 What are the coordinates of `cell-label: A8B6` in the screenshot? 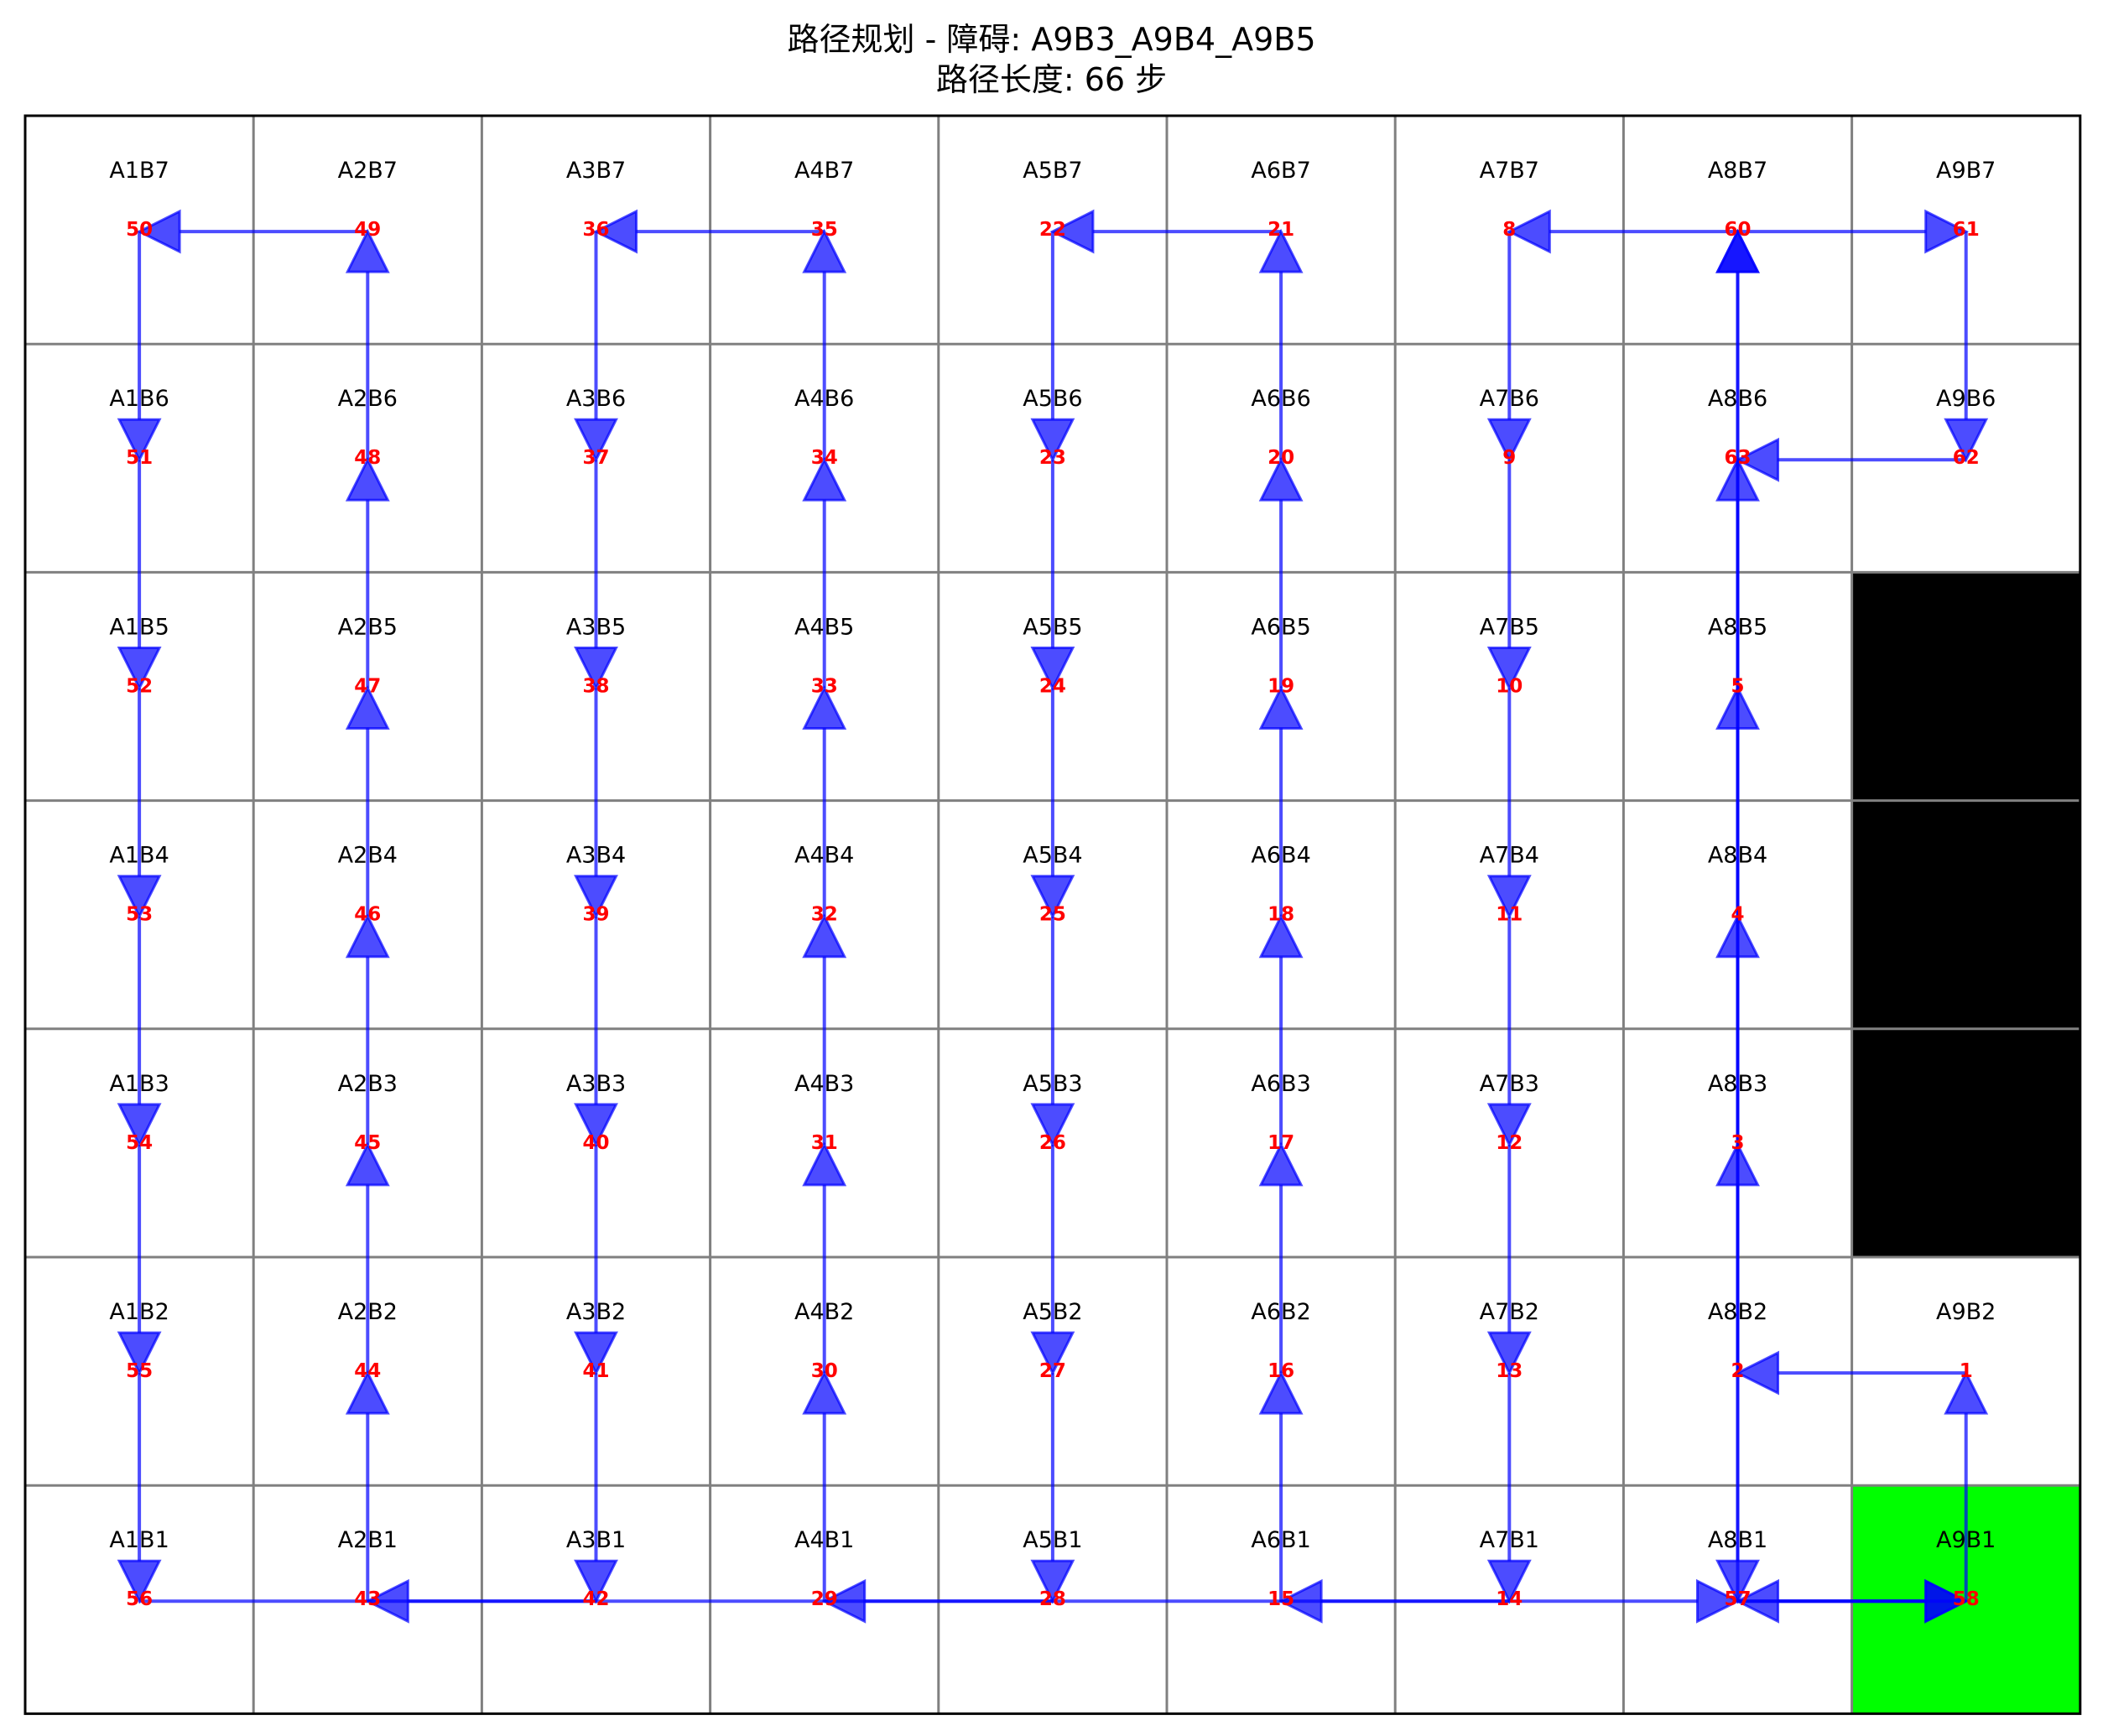 It's located at (1738, 399).